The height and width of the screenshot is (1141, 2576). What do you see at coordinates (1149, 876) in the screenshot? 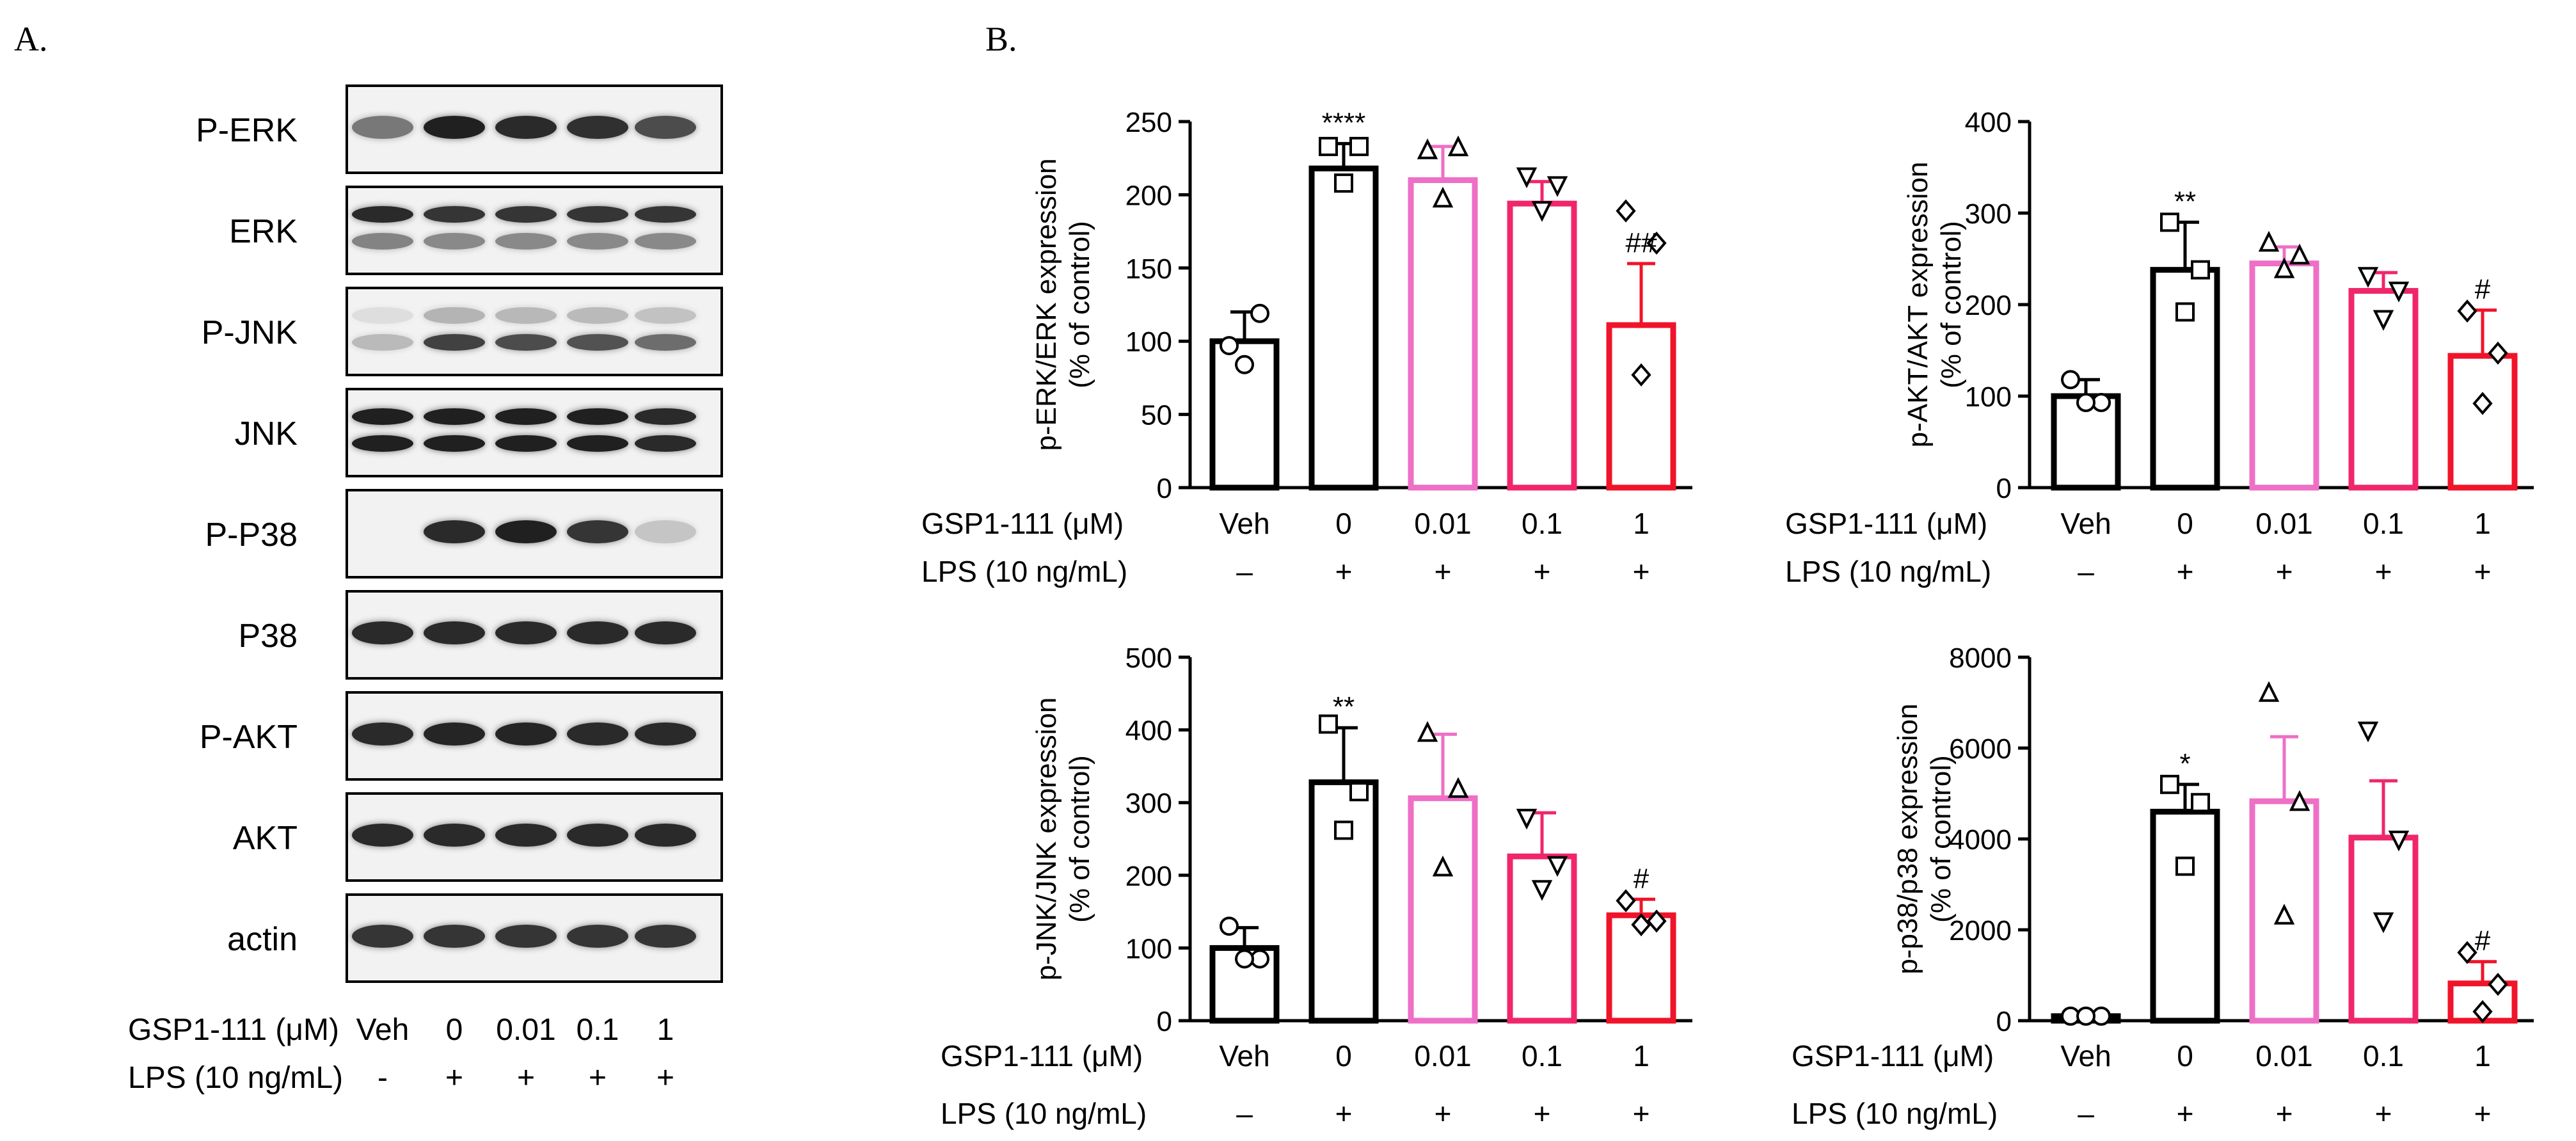
I see `y-tick-label: 200` at bounding box center [1149, 876].